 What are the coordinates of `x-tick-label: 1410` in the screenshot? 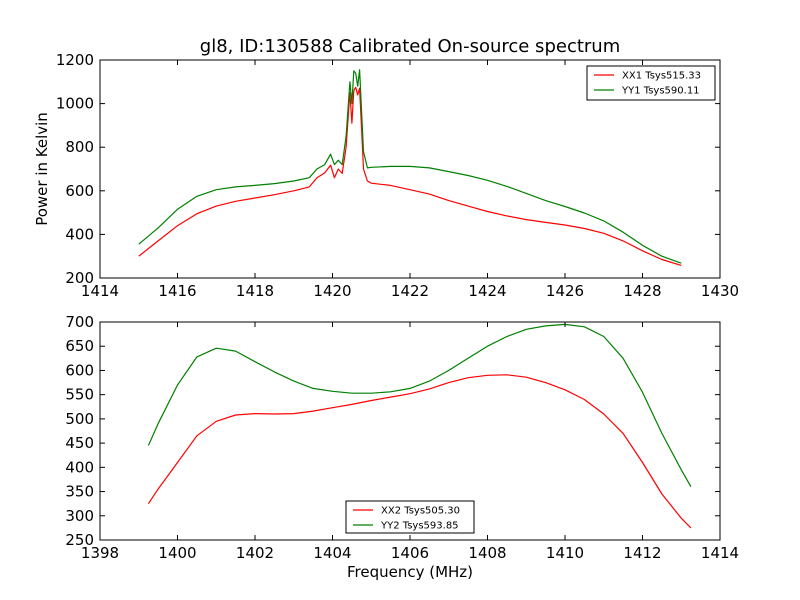 It's located at (565, 553).